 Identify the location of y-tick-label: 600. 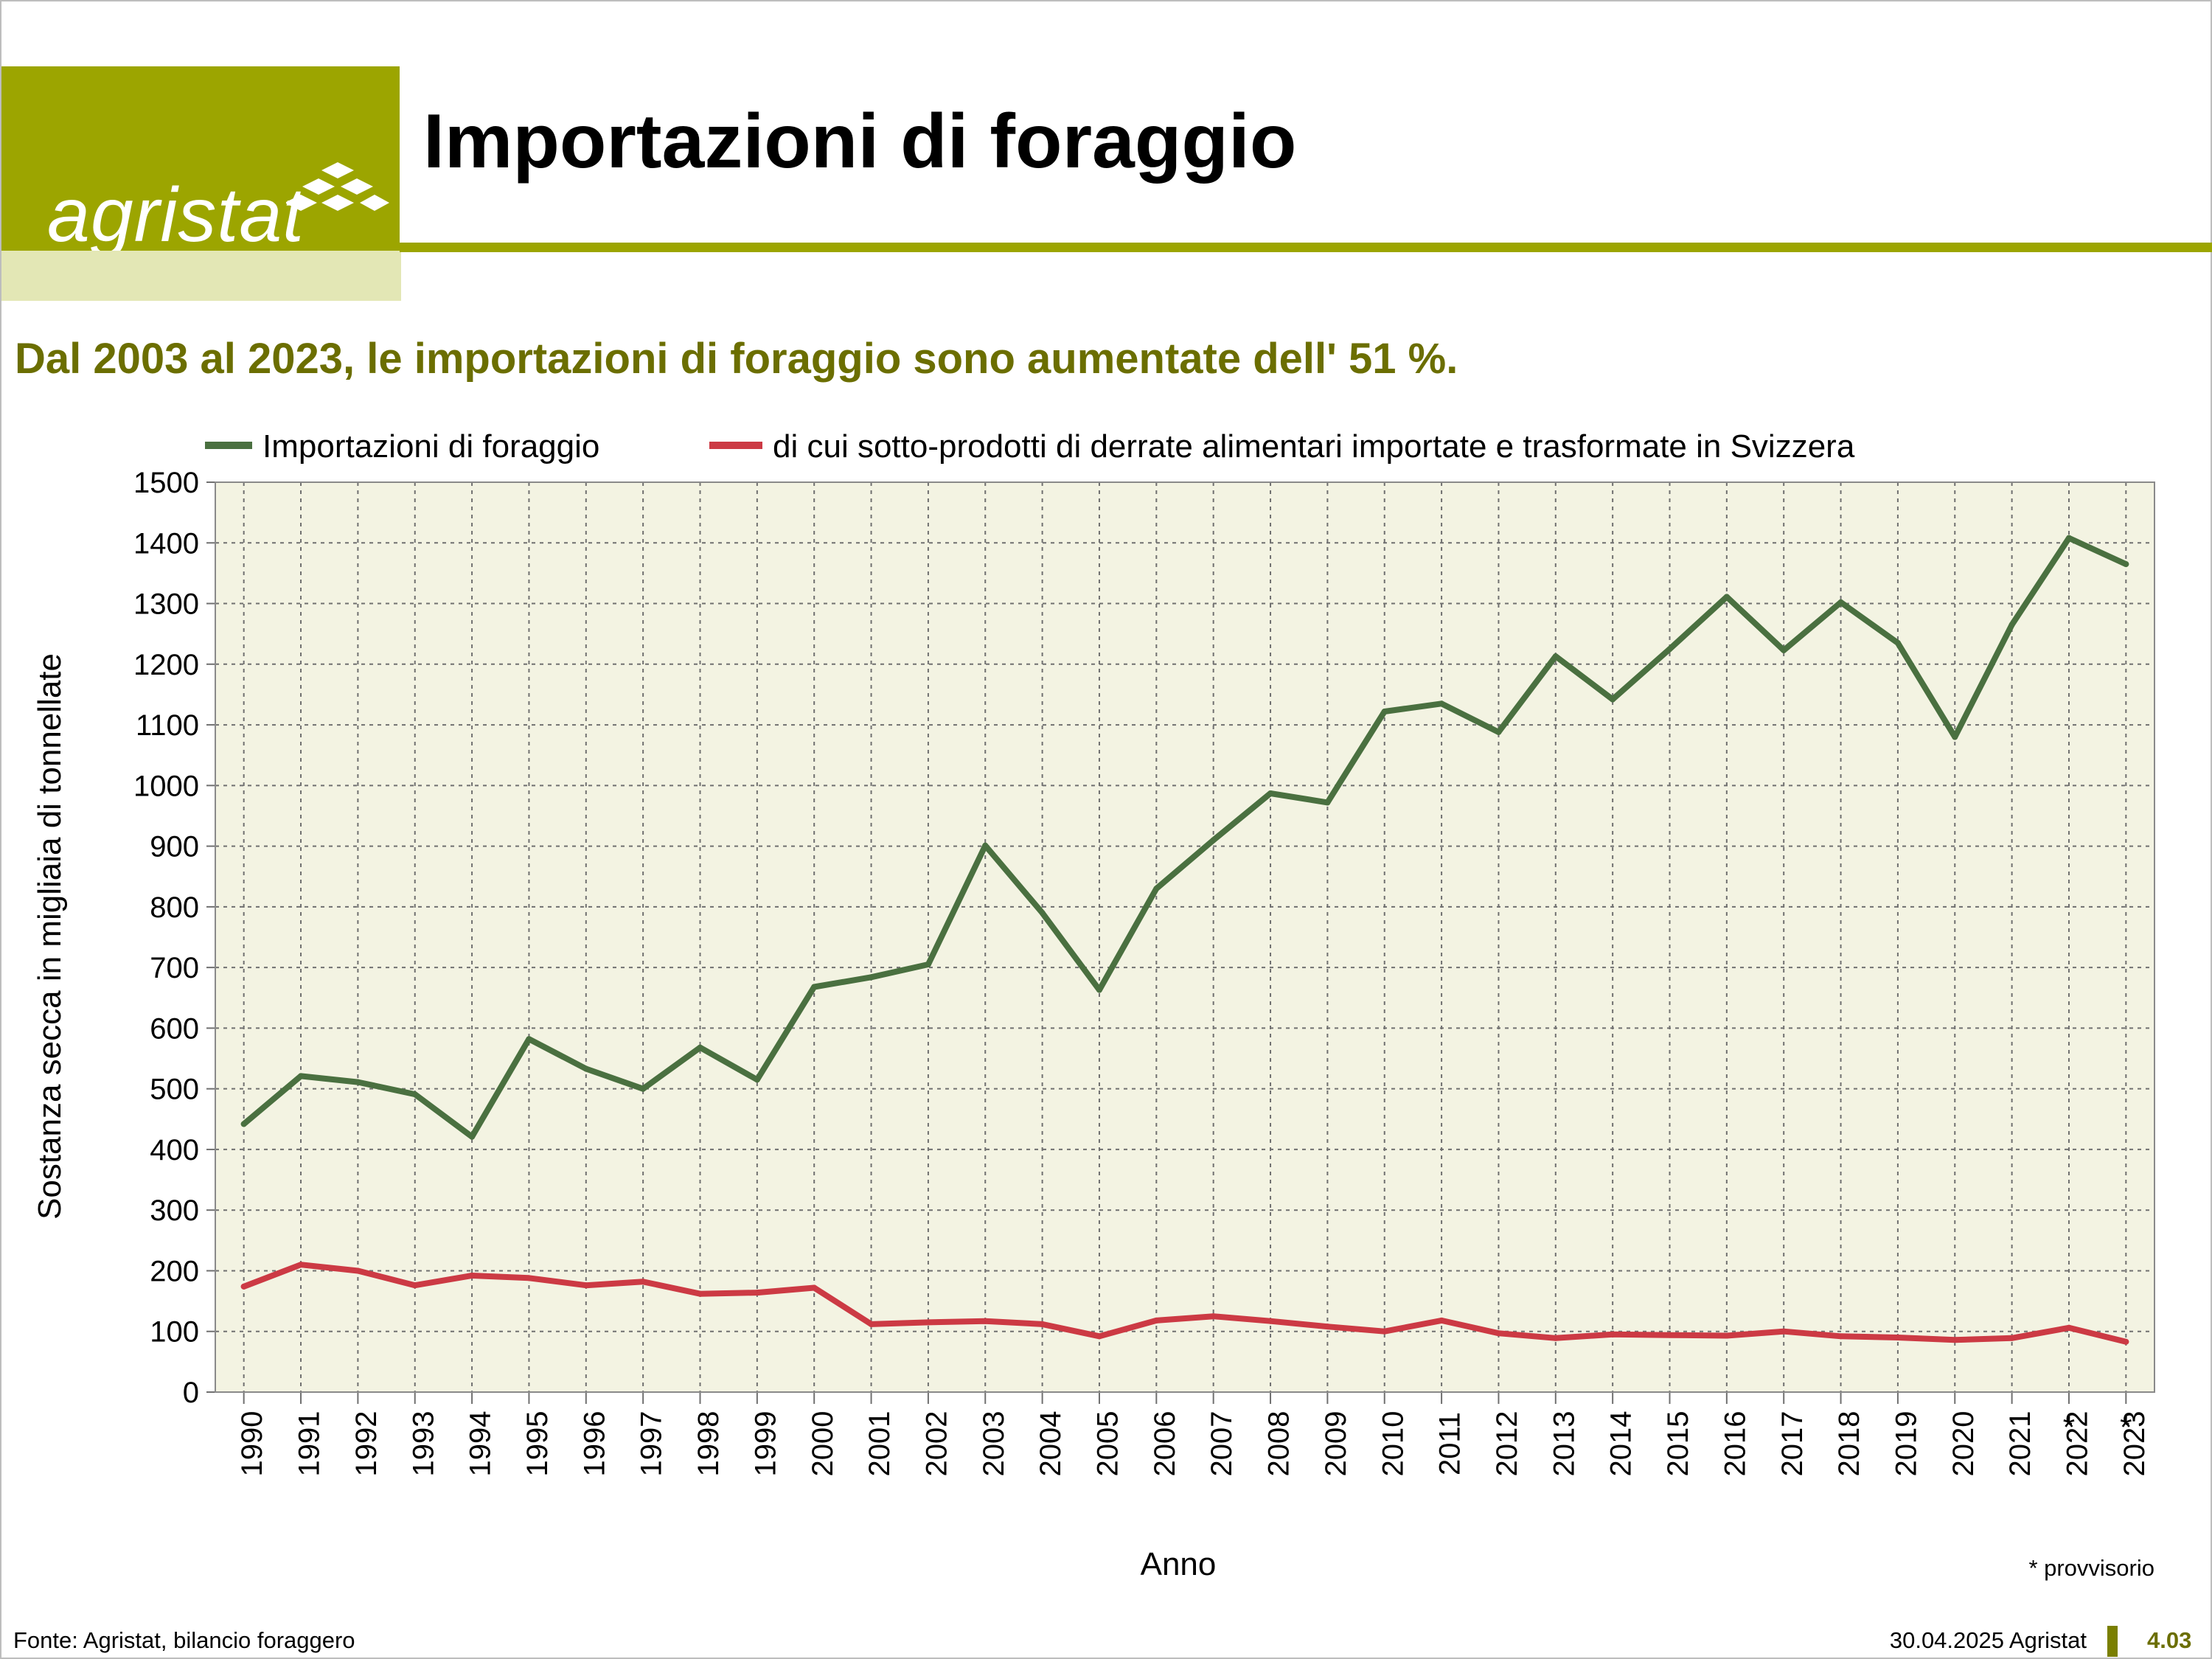
(174, 1028).